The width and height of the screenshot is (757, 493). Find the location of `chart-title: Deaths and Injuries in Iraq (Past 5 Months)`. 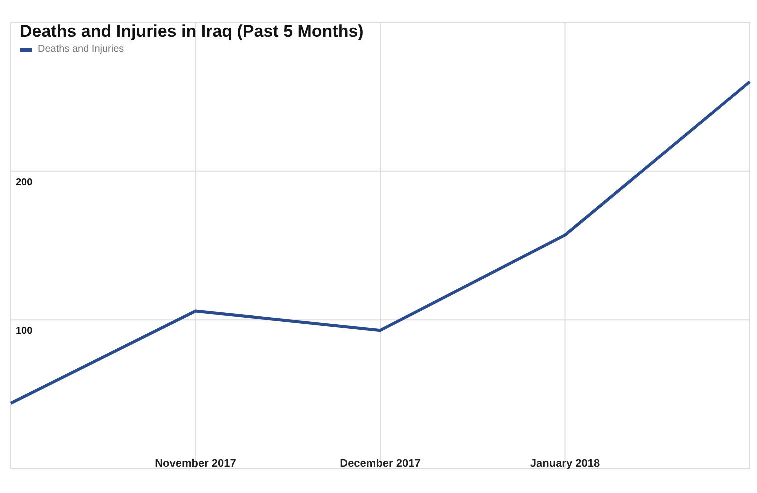

chart-title: Deaths and Injuries in Iraq (Past 5 Months) is located at coordinates (192, 32).